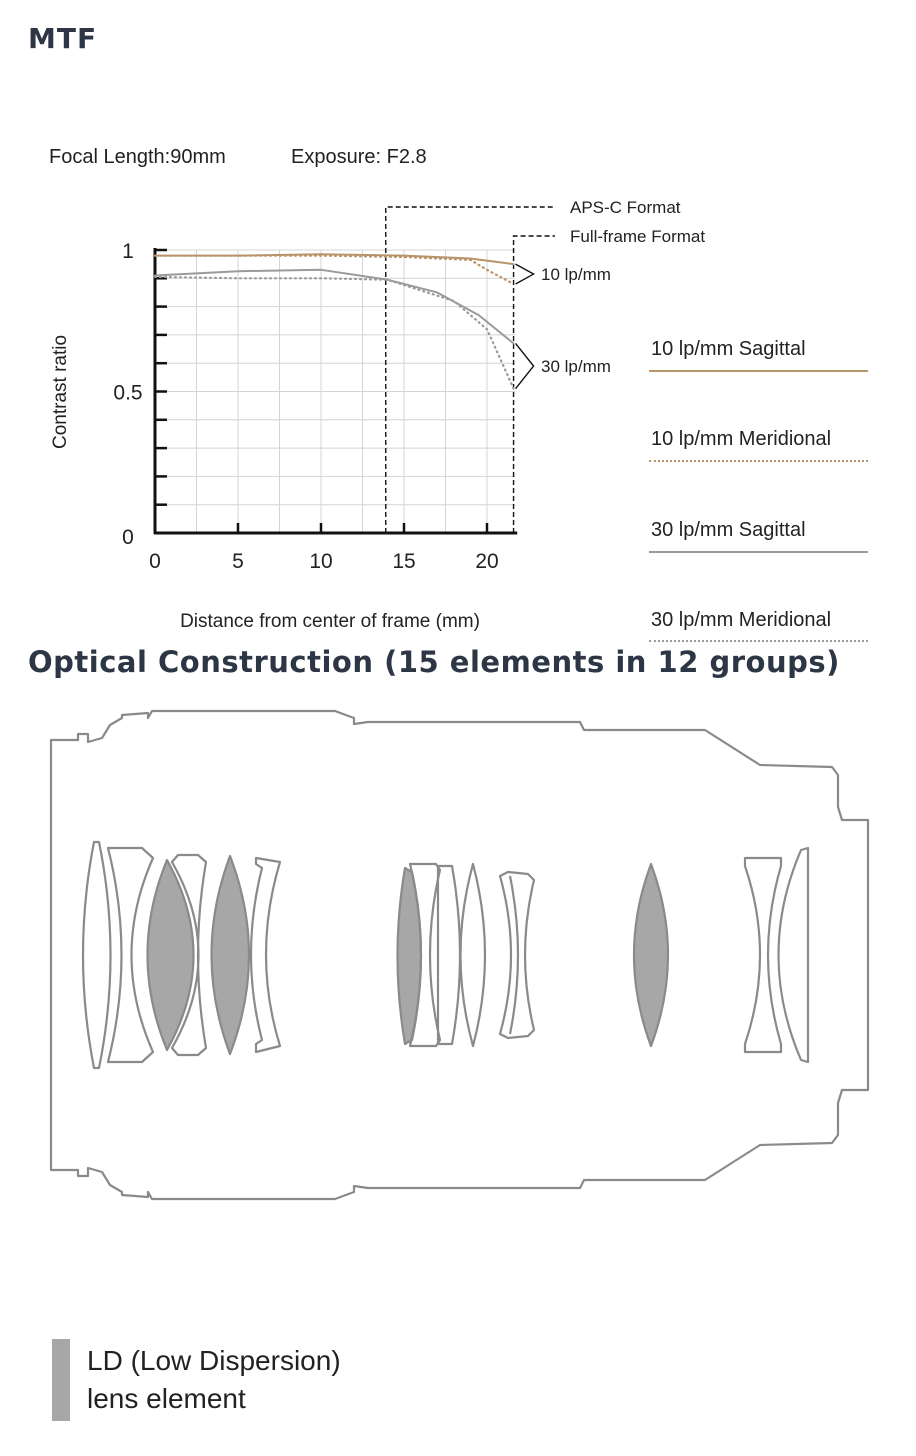 The width and height of the screenshot is (916, 1456). I want to click on y-tick-label: 1, so click(128, 251).